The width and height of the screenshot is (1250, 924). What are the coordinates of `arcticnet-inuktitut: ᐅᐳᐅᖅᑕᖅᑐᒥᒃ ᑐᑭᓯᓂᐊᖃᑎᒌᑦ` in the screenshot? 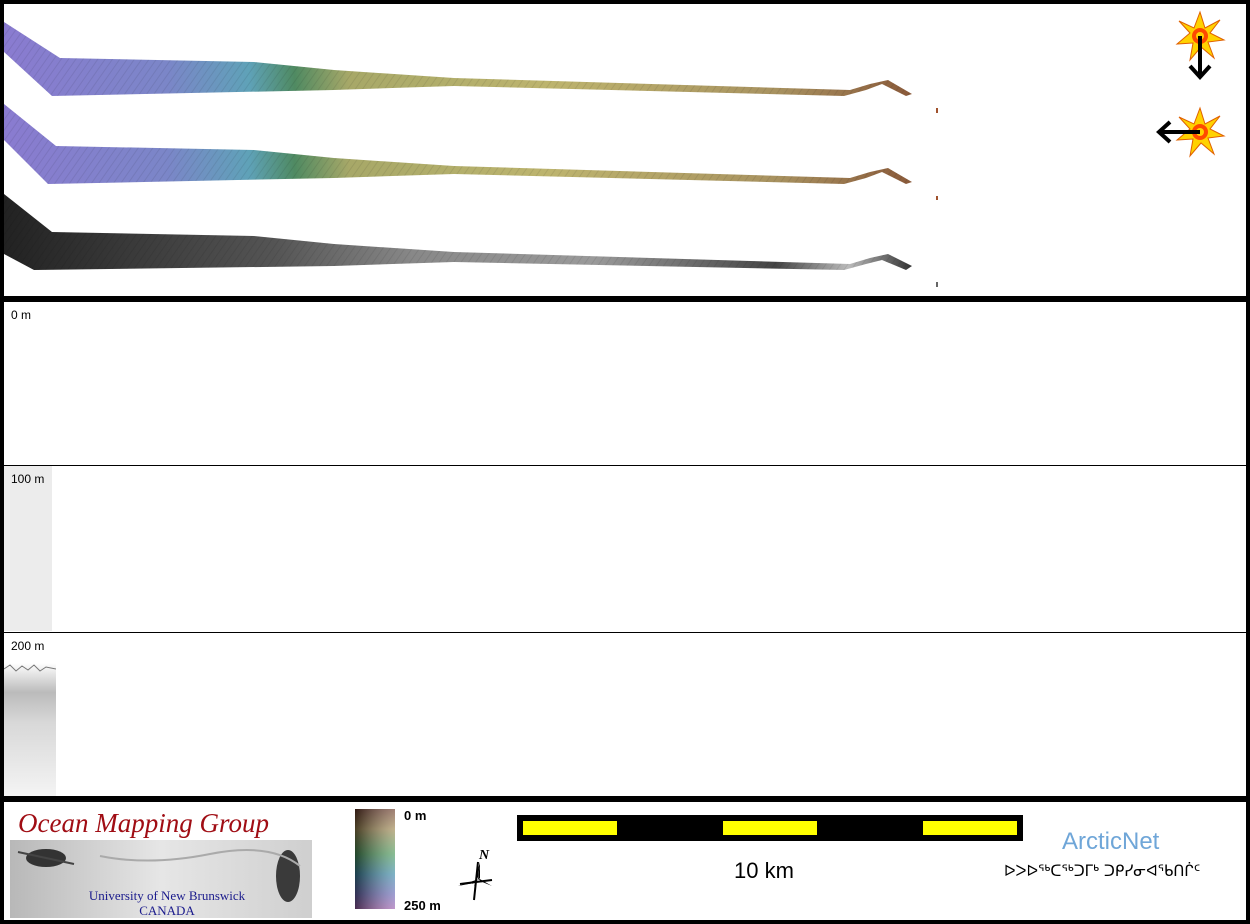 It's located at (1102, 871).